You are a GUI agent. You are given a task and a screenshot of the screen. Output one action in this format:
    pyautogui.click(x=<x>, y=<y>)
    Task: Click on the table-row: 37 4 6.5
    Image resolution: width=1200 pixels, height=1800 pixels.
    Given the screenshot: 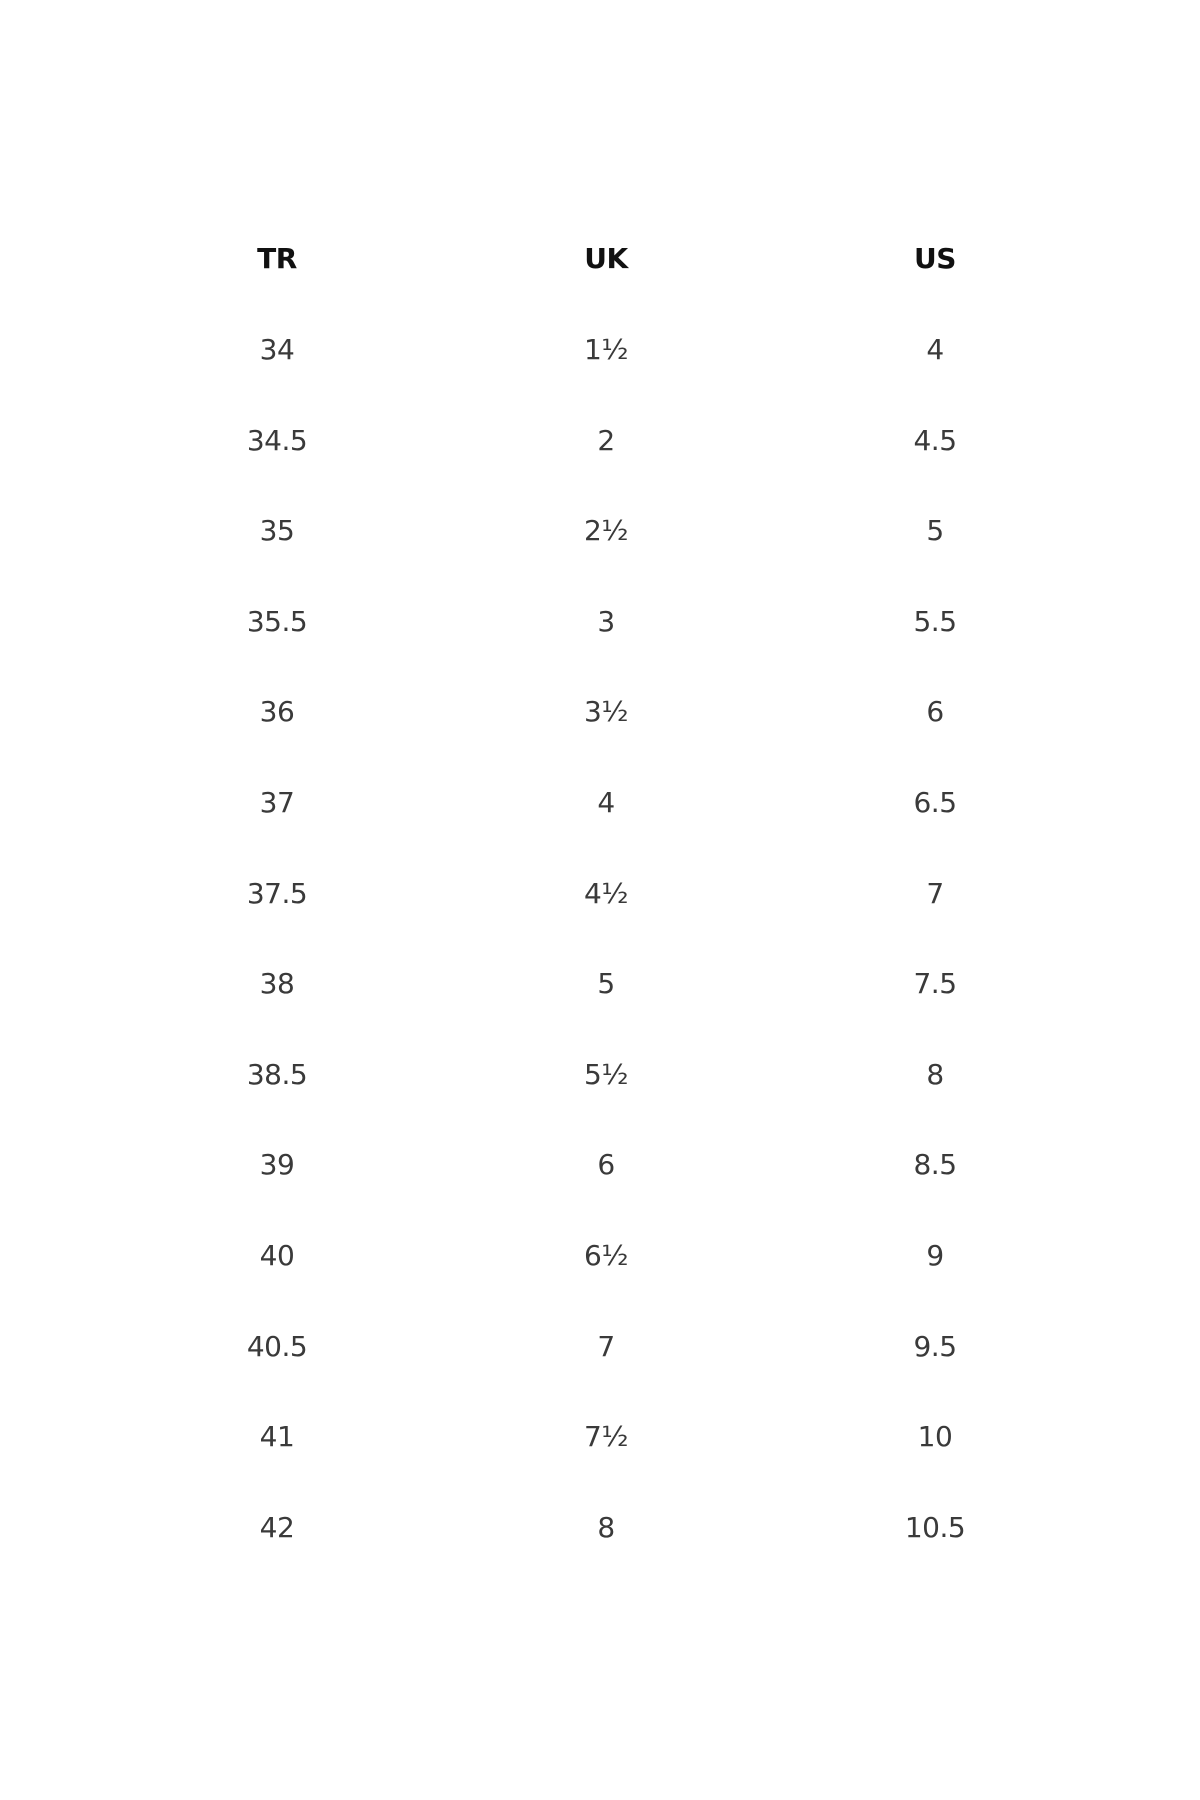 What is the action you would take?
    pyautogui.click(x=600, y=803)
    